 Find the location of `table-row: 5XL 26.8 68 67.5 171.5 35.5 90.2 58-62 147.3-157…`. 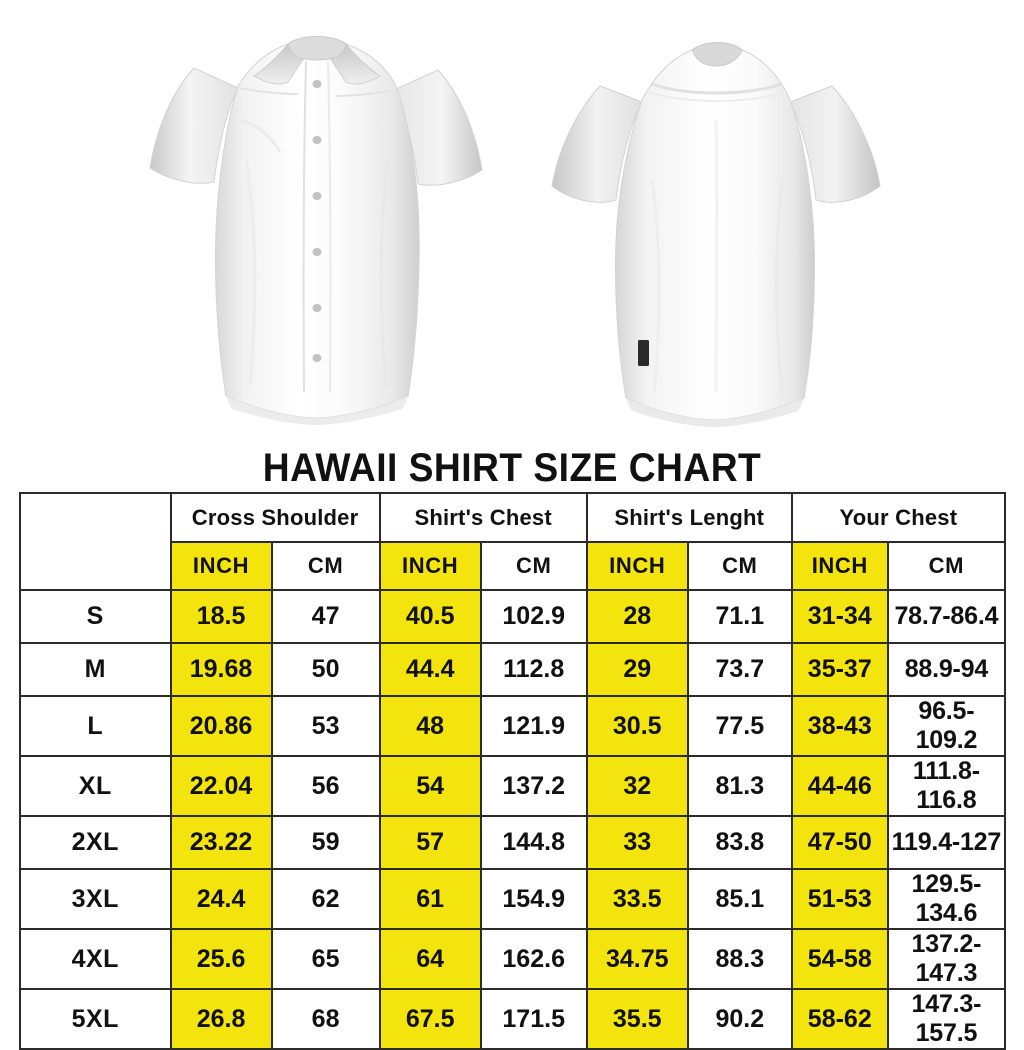

table-row: 5XL 26.8 68 67.5 171.5 35.5 90.2 58-62 147.3-157… is located at coordinates (513, 1019).